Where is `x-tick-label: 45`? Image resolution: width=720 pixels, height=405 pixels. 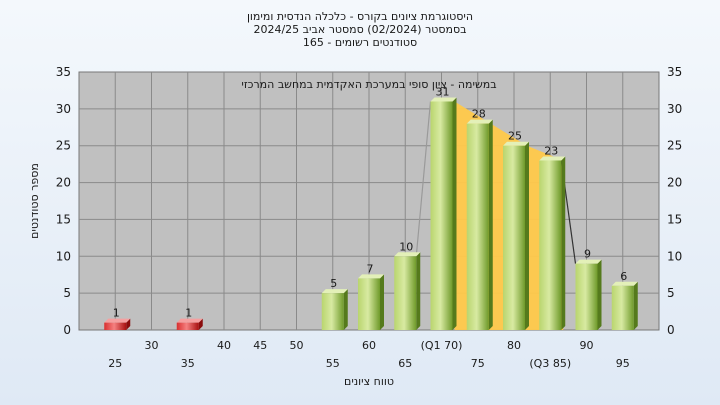 x-tick-label: 45 is located at coordinates (260, 345).